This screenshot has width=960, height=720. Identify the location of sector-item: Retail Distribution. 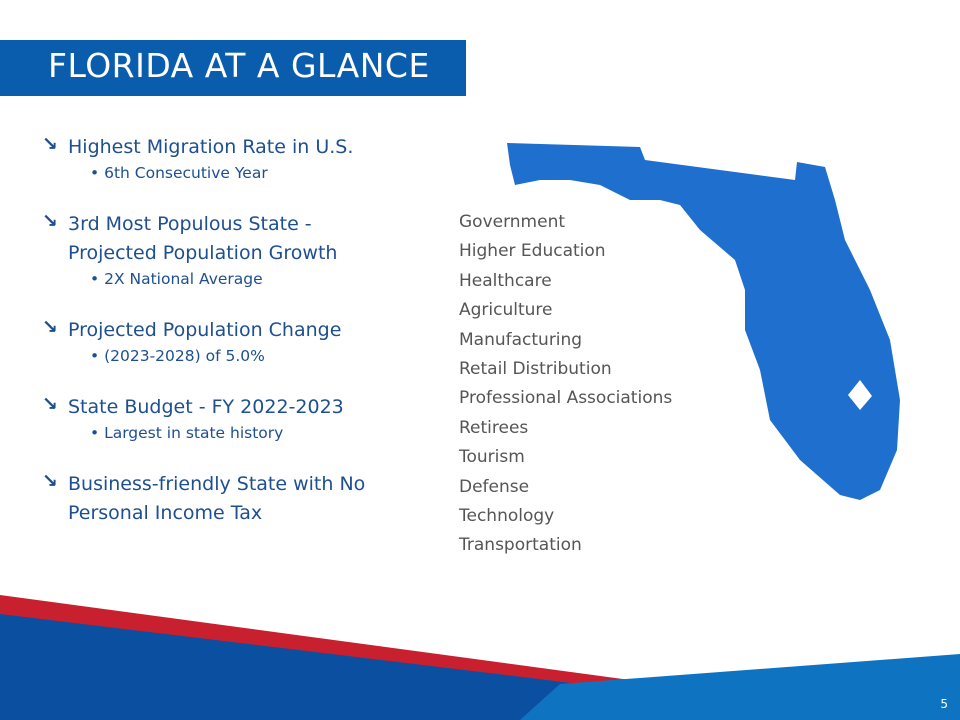
(535, 369).